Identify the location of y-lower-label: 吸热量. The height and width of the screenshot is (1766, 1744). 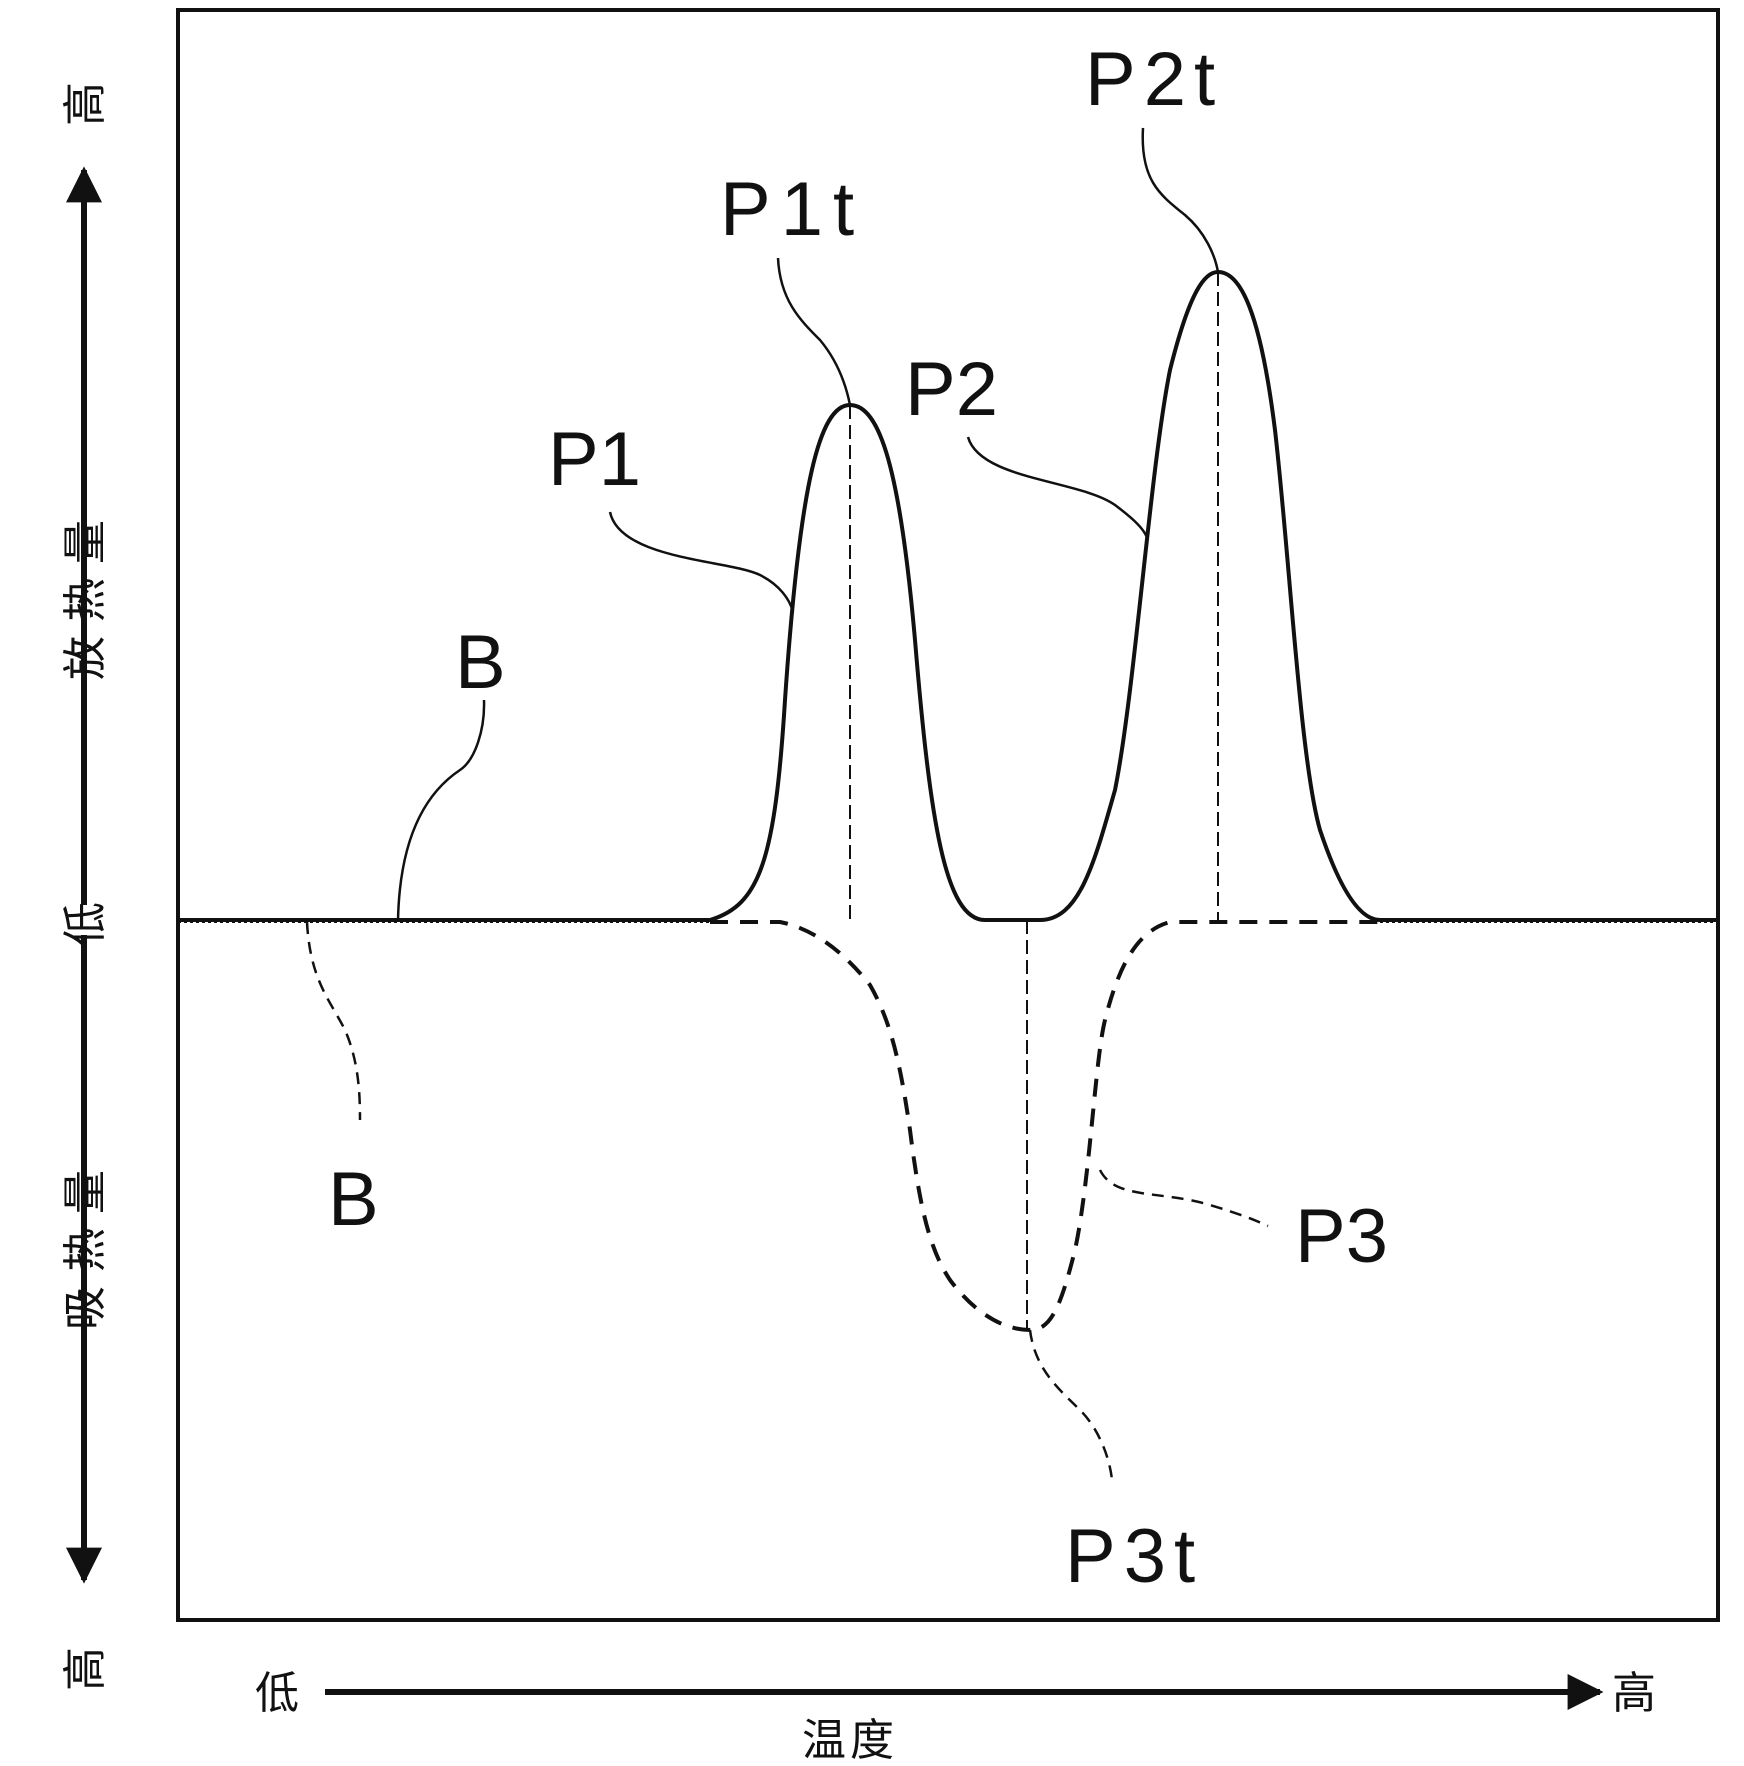
(85, 1243).